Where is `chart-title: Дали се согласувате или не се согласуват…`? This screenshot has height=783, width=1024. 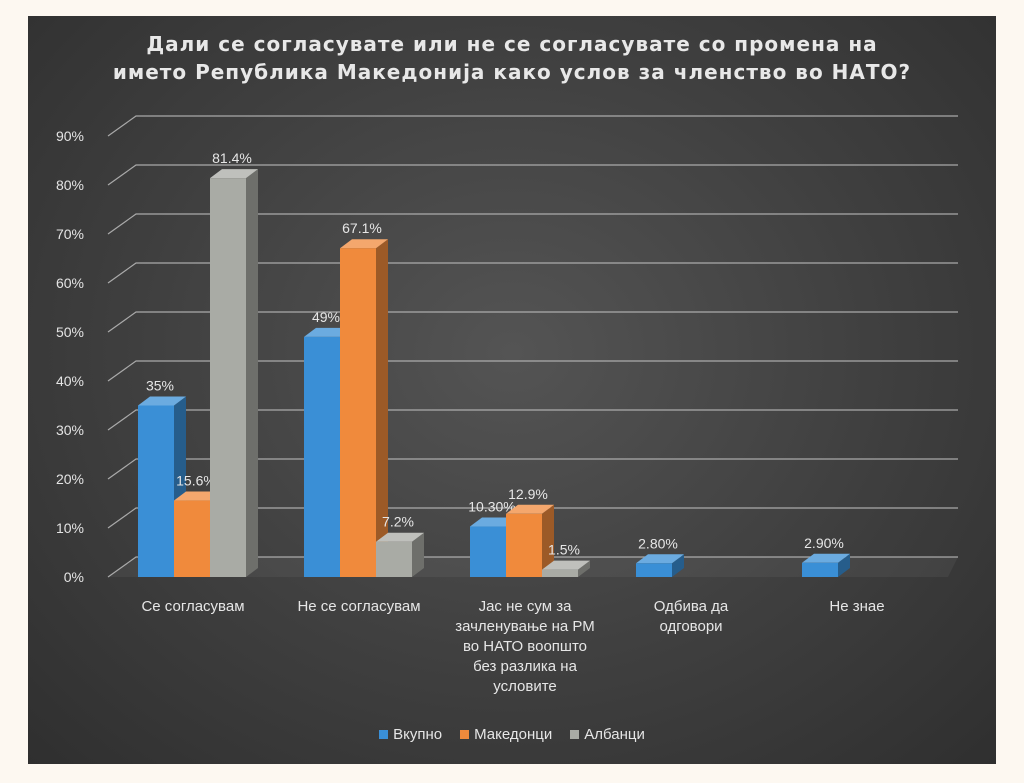
chart-title: Дали се согласувате или не се согласуват… is located at coordinates (512, 58).